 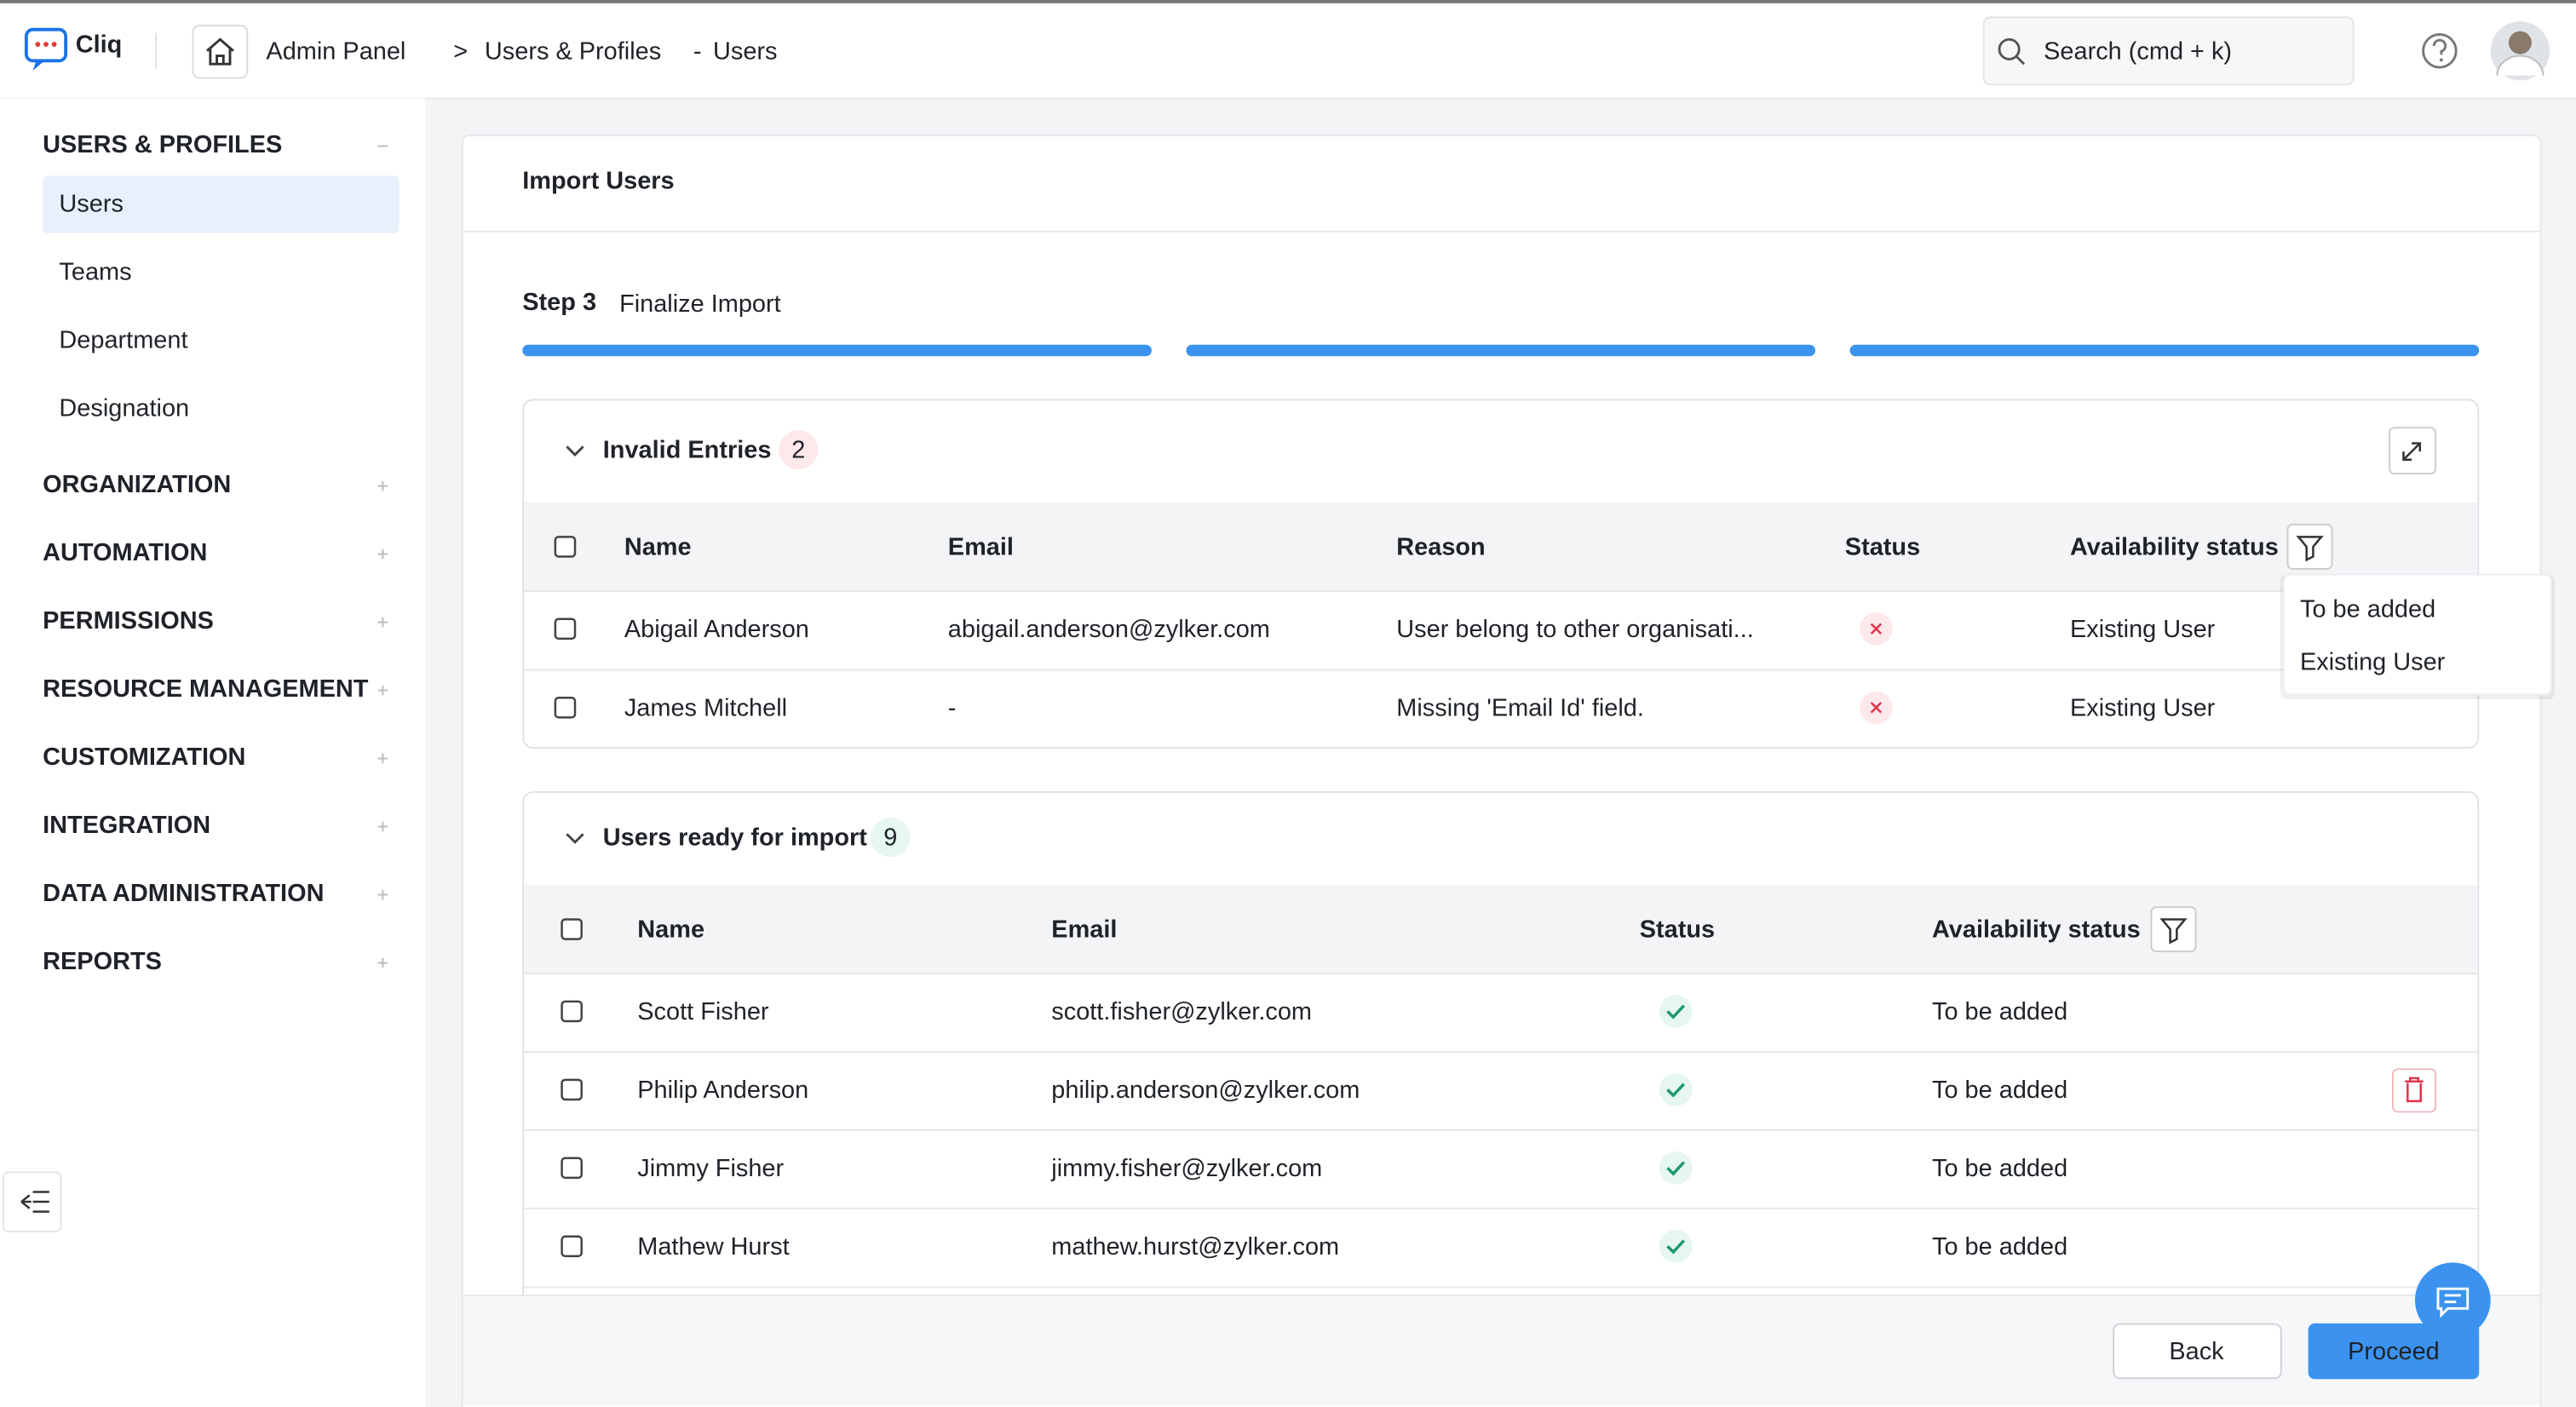 I want to click on sidebar-section: DATA ADMINISTRATION, so click(x=184, y=893).